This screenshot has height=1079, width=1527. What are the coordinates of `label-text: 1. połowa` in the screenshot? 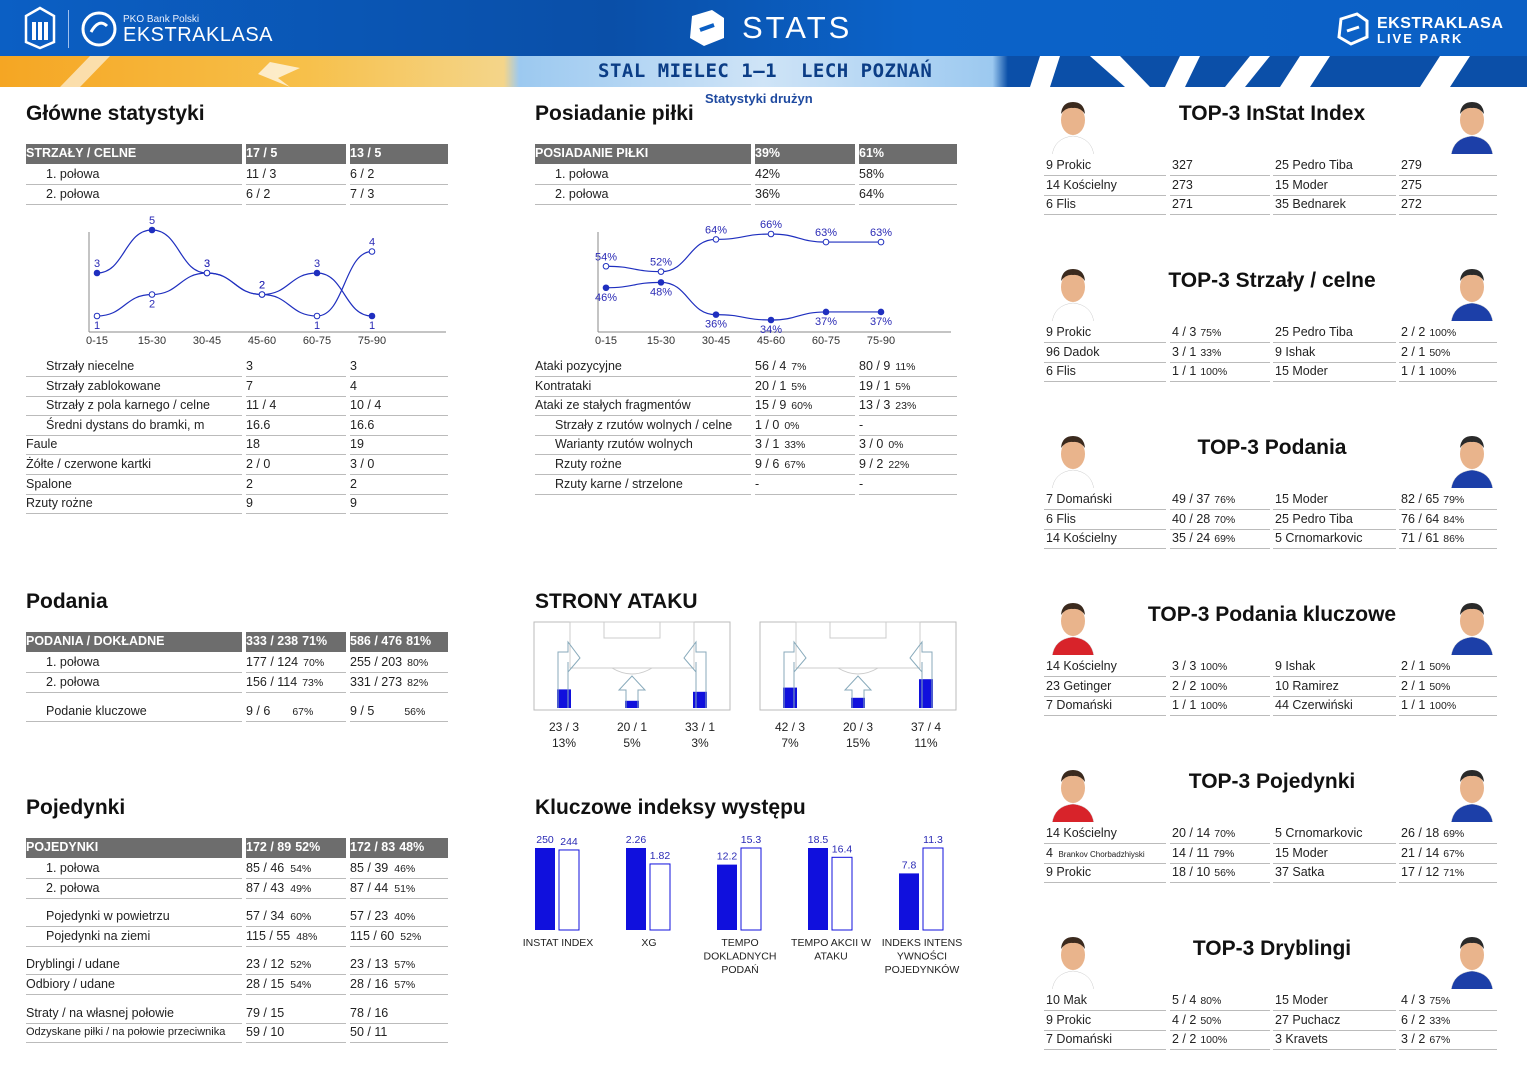 It's located at (582, 174).